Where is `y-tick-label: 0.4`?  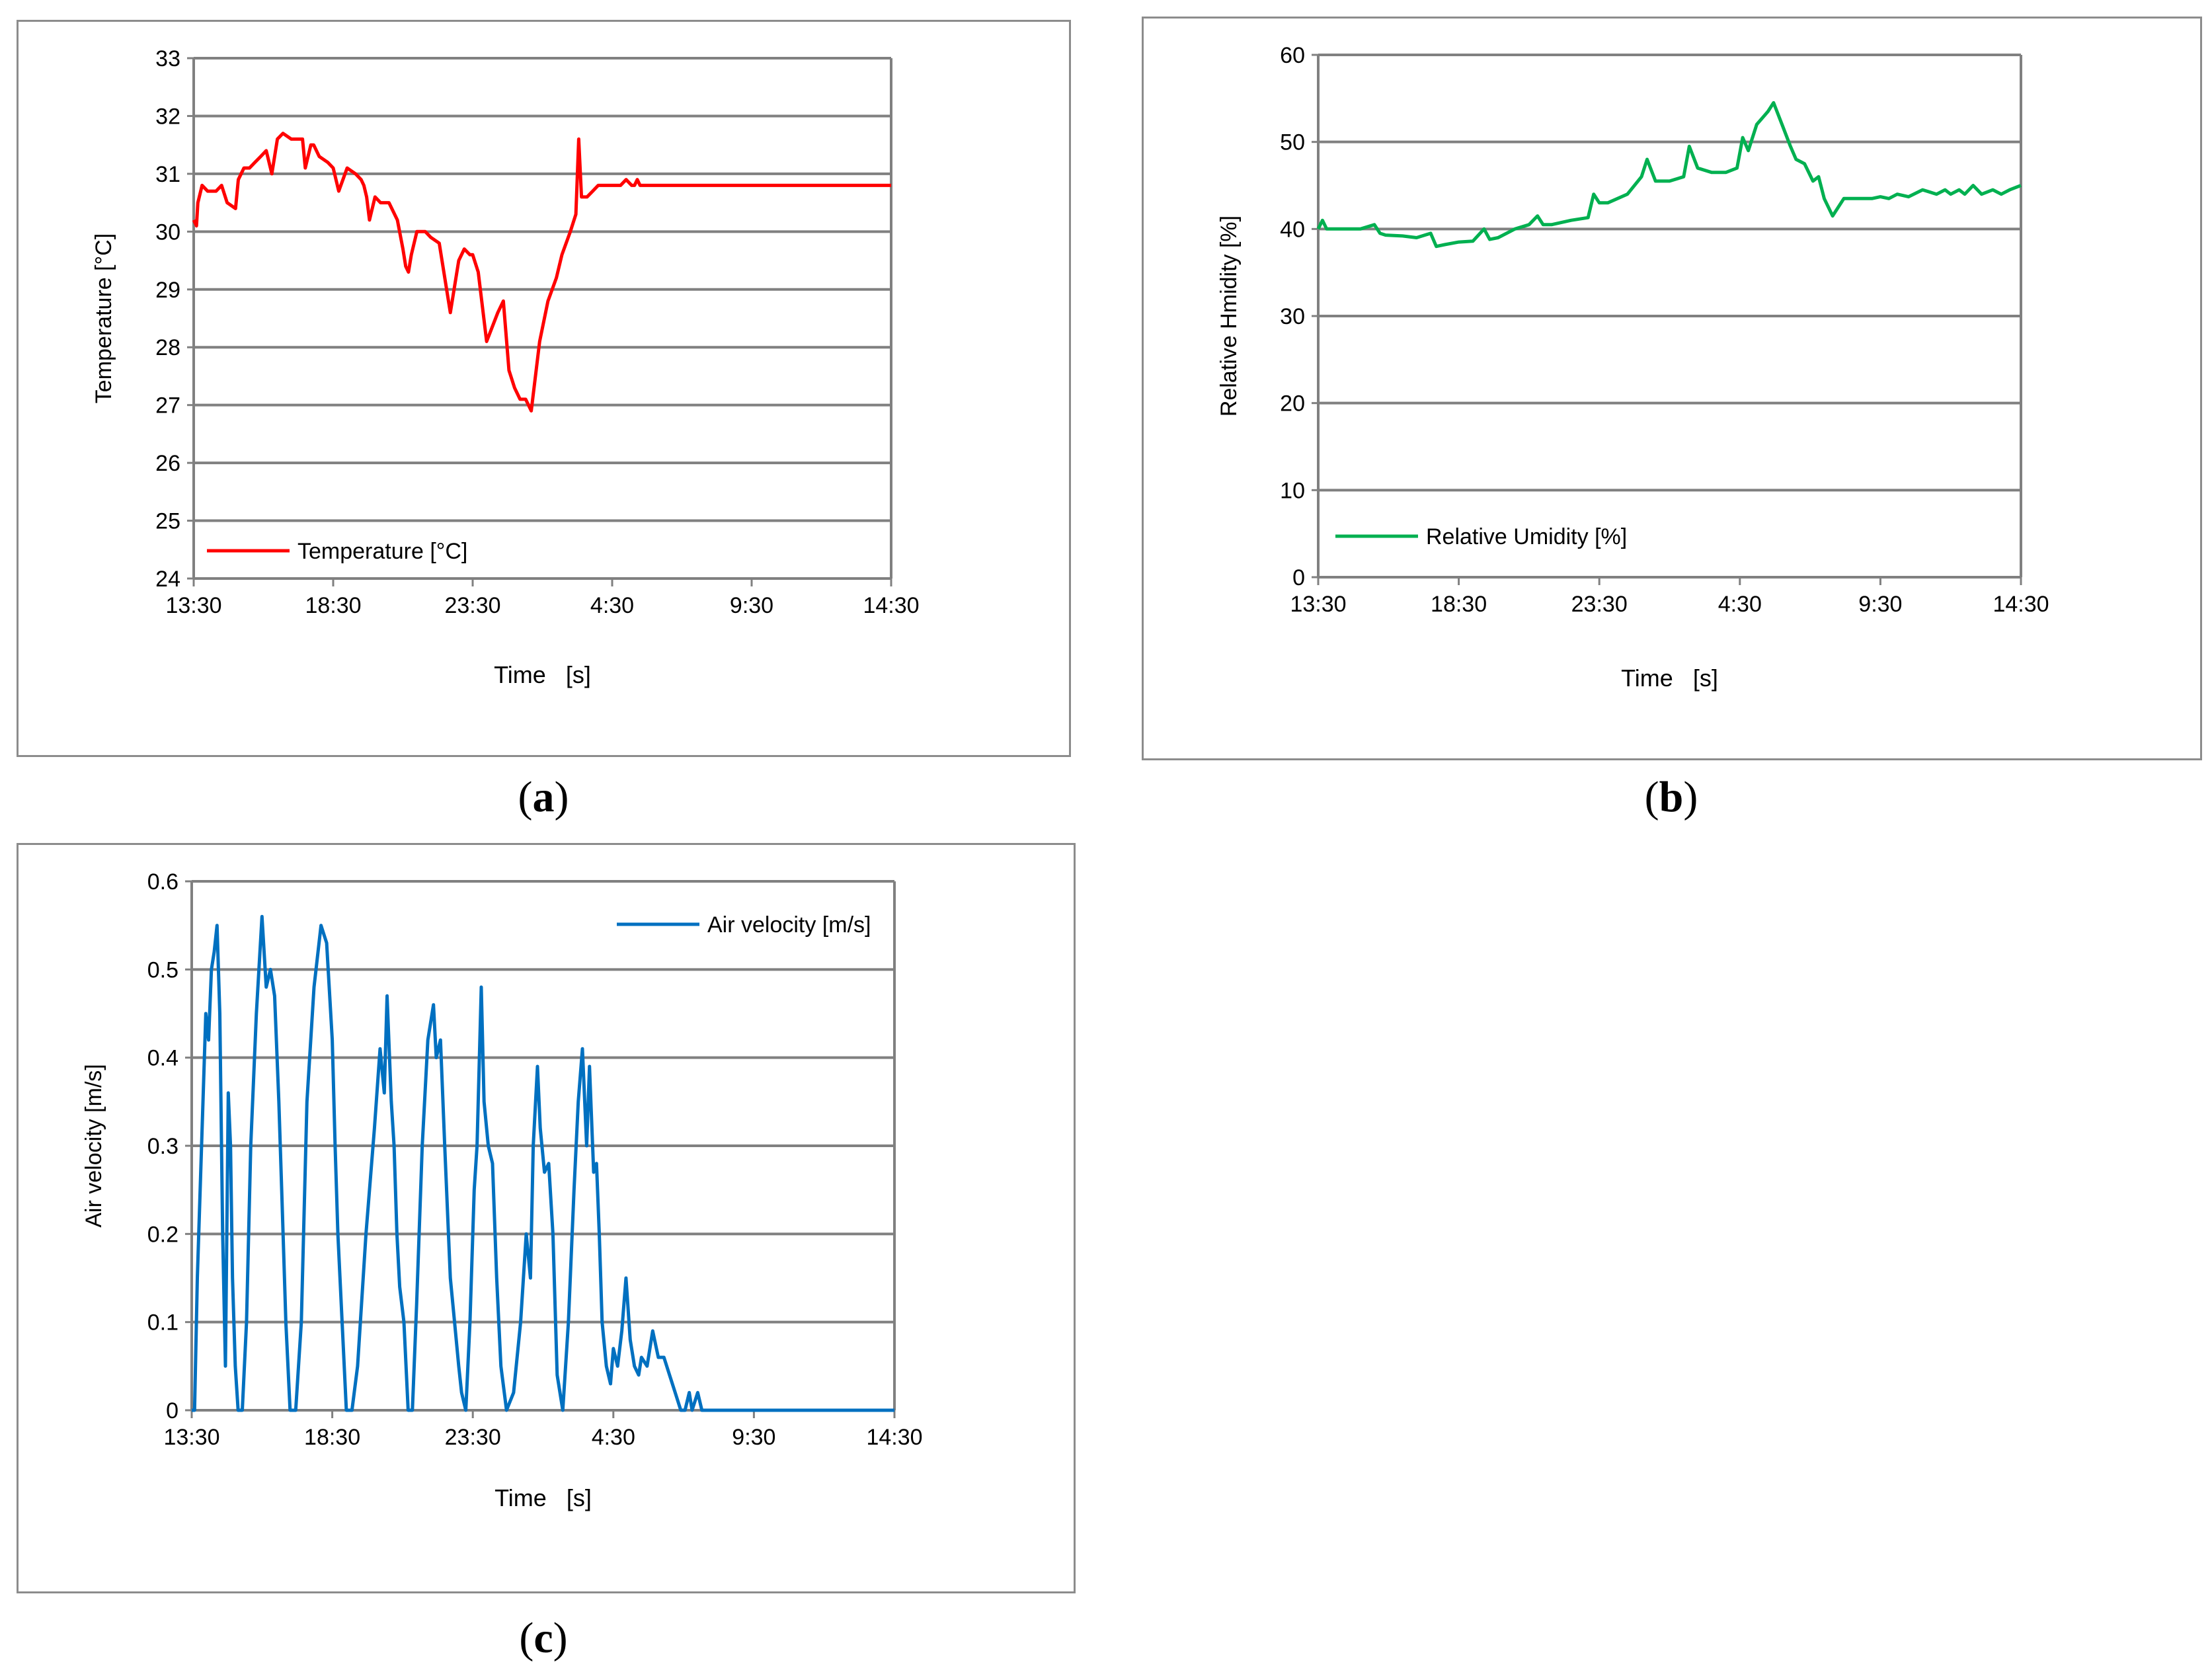
y-tick-label: 0.4 is located at coordinates (162, 1058).